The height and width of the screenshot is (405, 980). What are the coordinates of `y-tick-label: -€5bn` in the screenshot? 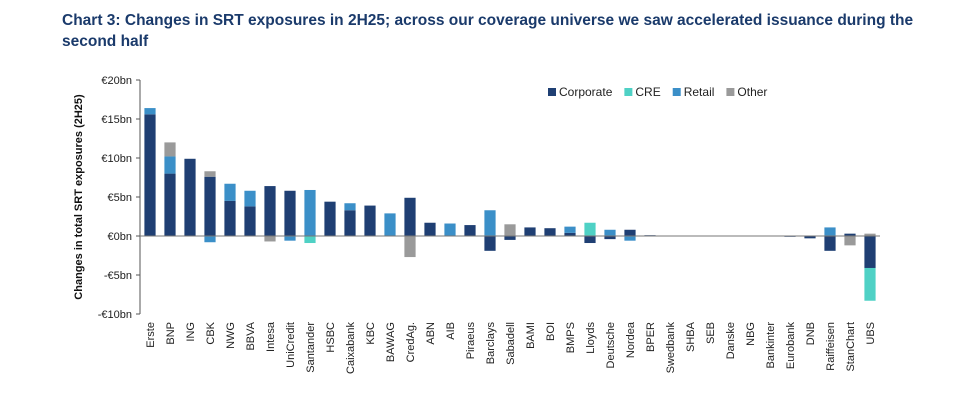 It's located at (118, 276).